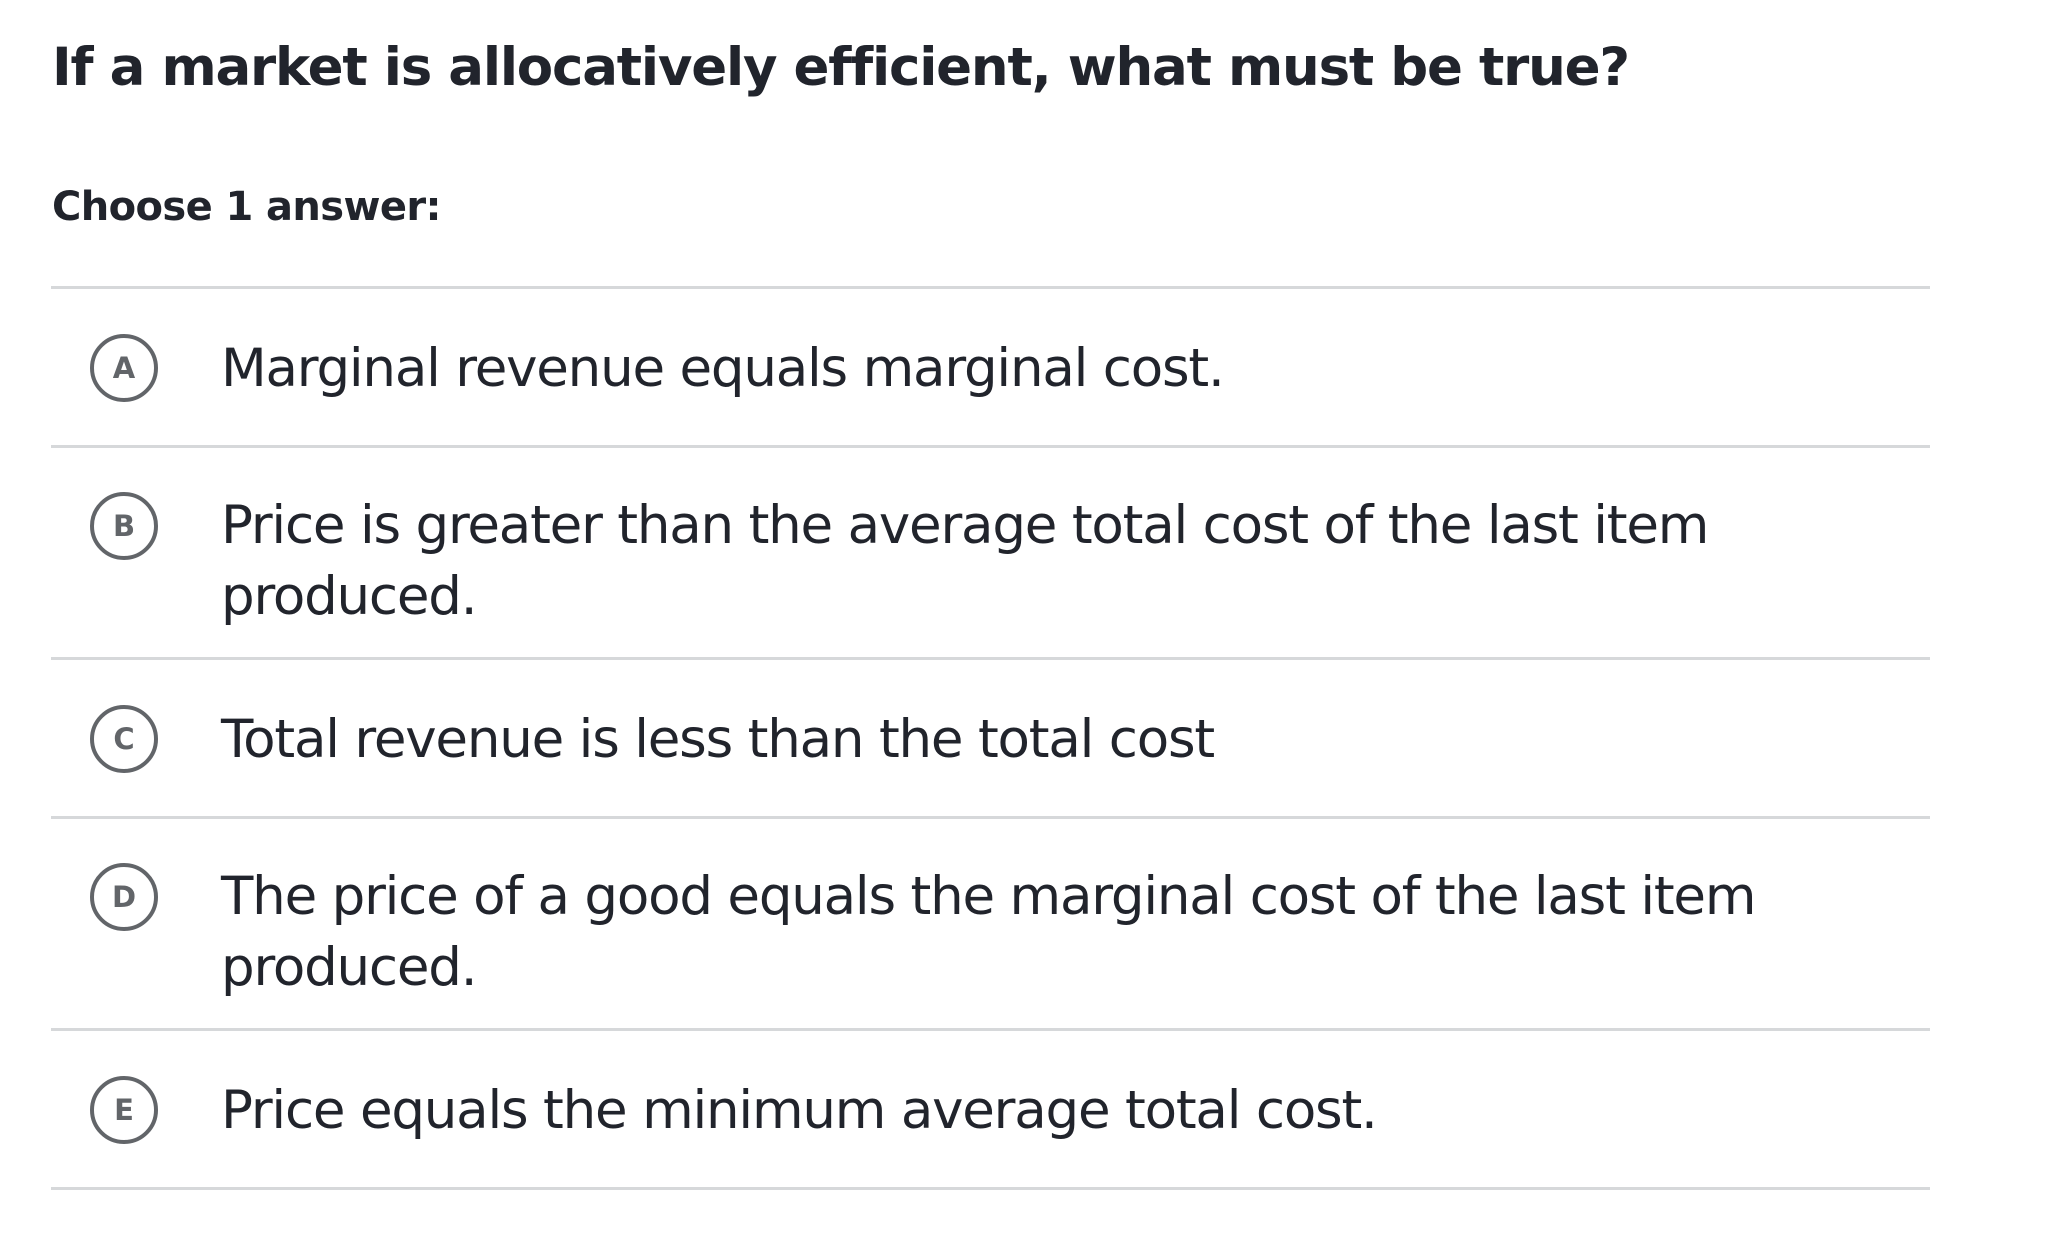 Image resolution: width=2047 pixels, height=1233 pixels. Describe the element at coordinates (124, 368) in the screenshot. I see `choice-a-radio: A` at that location.